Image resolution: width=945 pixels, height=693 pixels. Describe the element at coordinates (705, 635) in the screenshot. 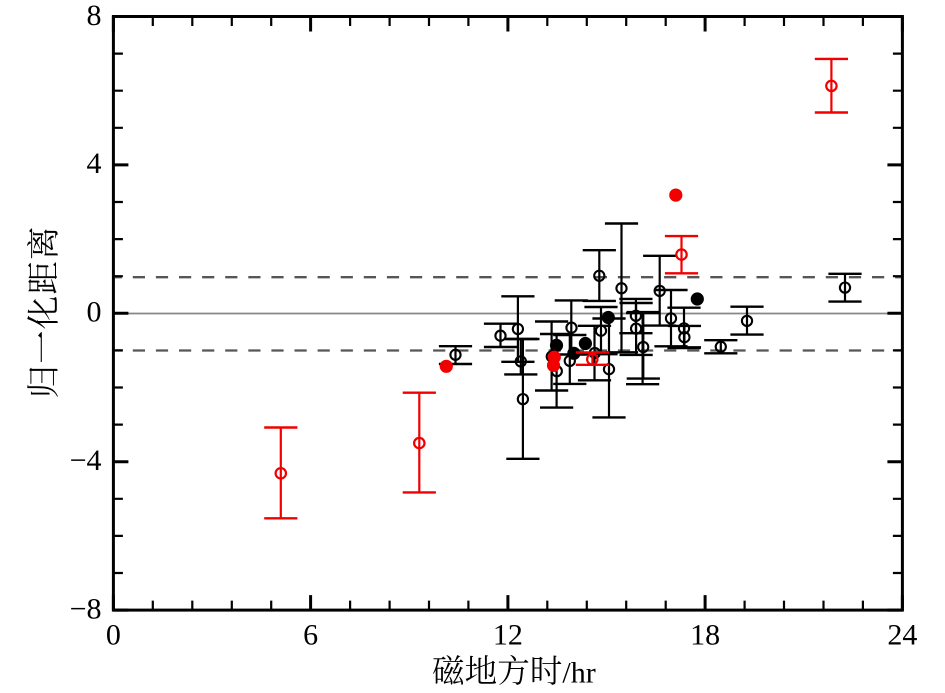

I see `svg-text: 18` at that location.